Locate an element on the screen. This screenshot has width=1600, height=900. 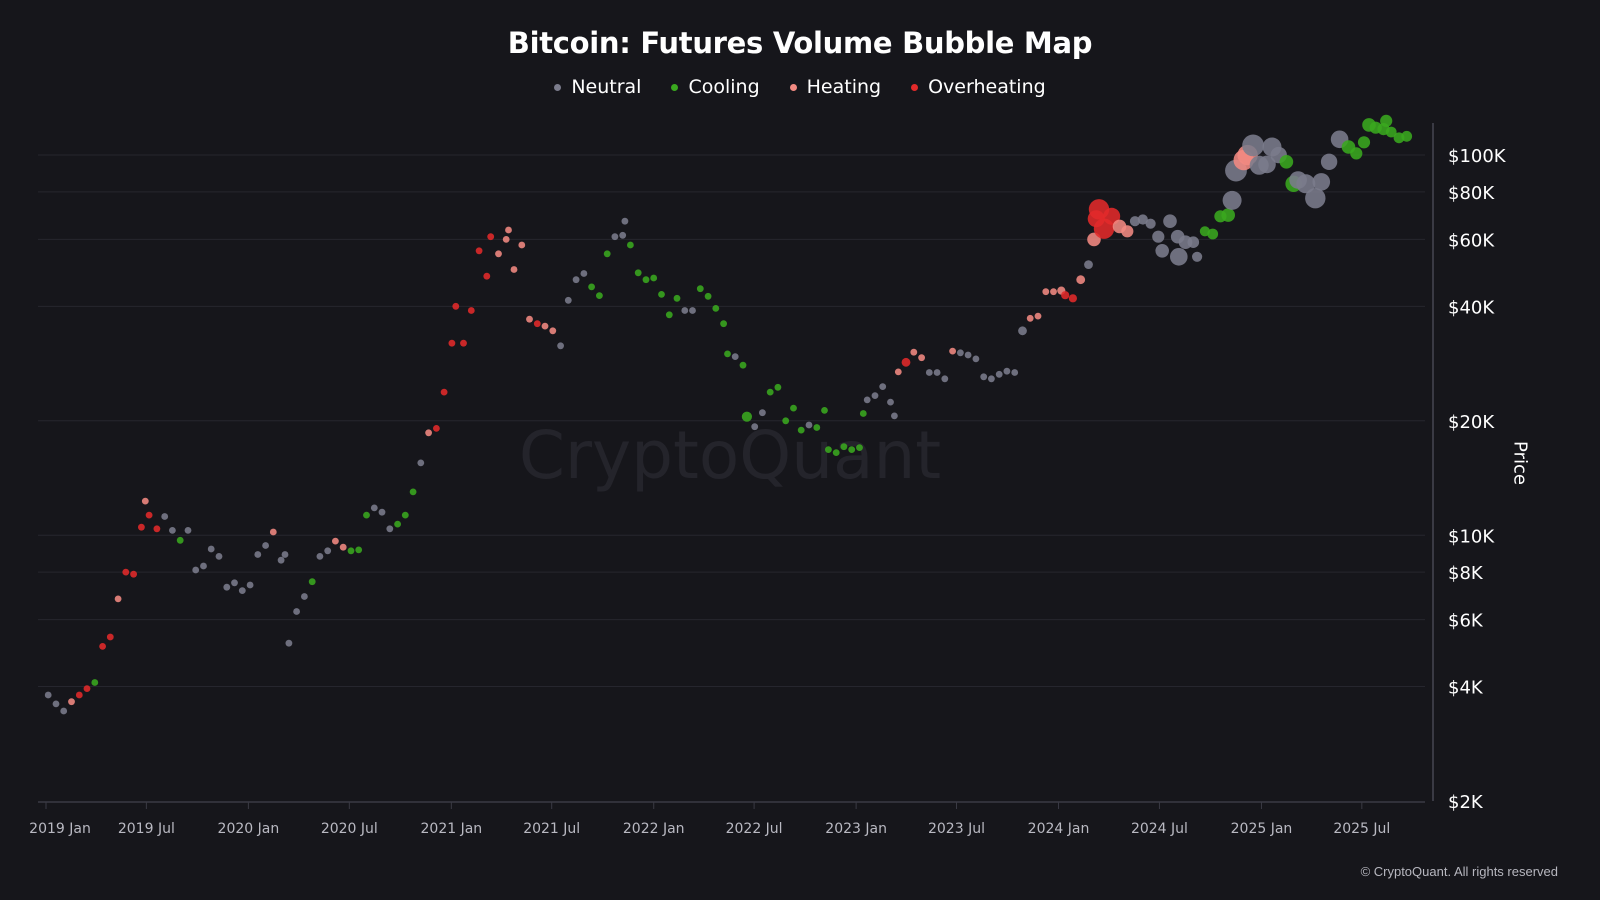
x-tick-label: 2019 Jan is located at coordinates (60, 829).